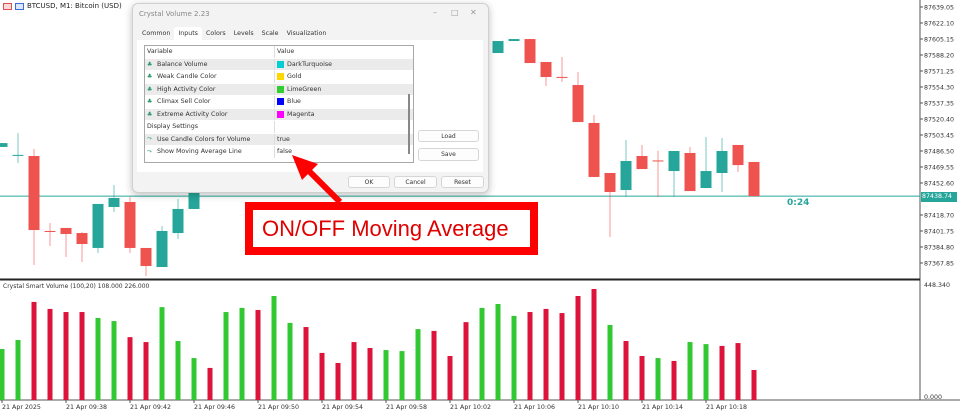  I want to click on table-row: ⤳ Show Moving Average Line false, so click(279, 152).